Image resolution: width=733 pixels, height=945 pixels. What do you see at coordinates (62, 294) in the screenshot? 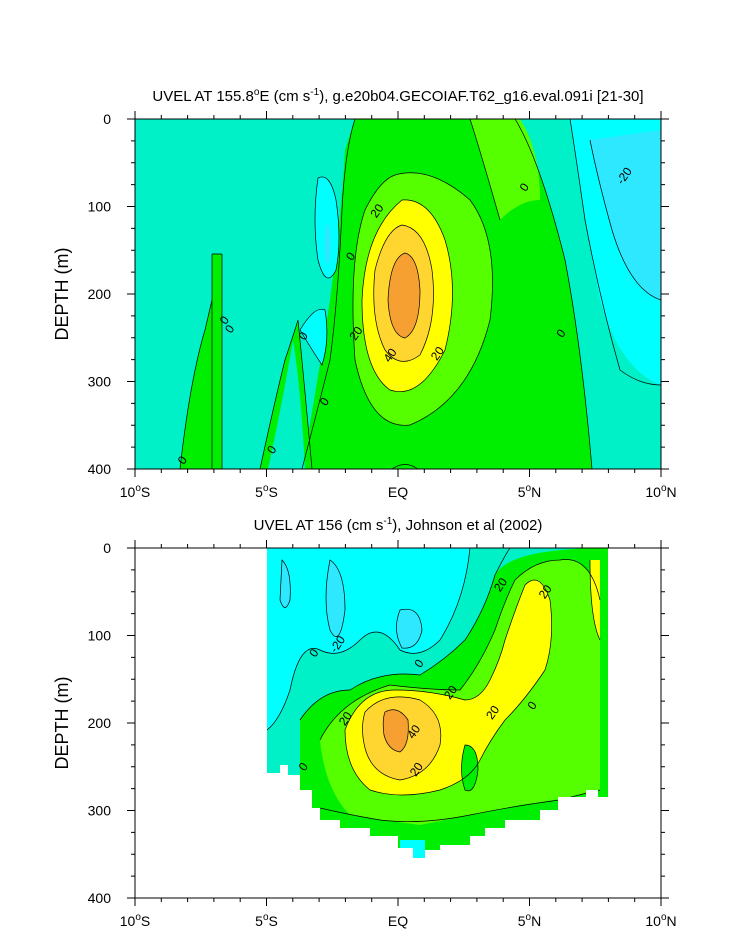
I see `panel-model-ylabel: DEPTH (m)` at bounding box center [62, 294].